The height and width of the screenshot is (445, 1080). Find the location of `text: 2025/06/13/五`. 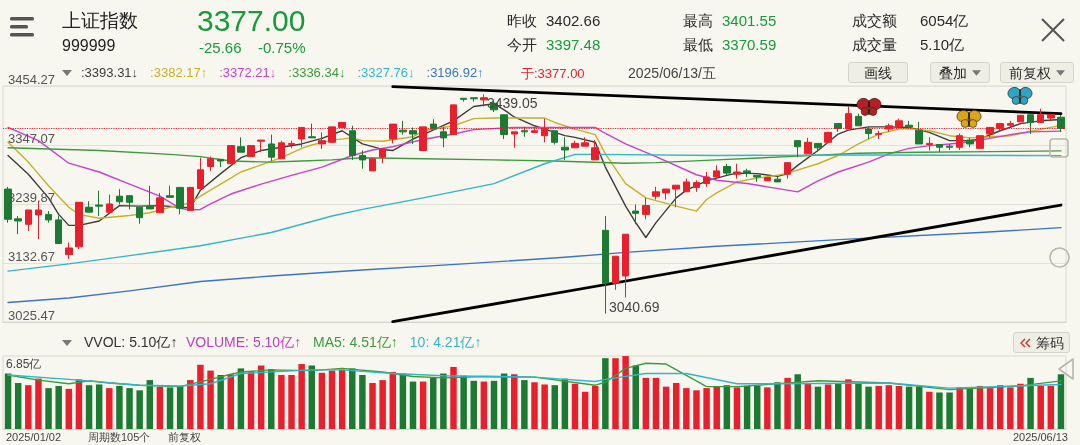

text: 2025/06/13/五 is located at coordinates (672, 73).